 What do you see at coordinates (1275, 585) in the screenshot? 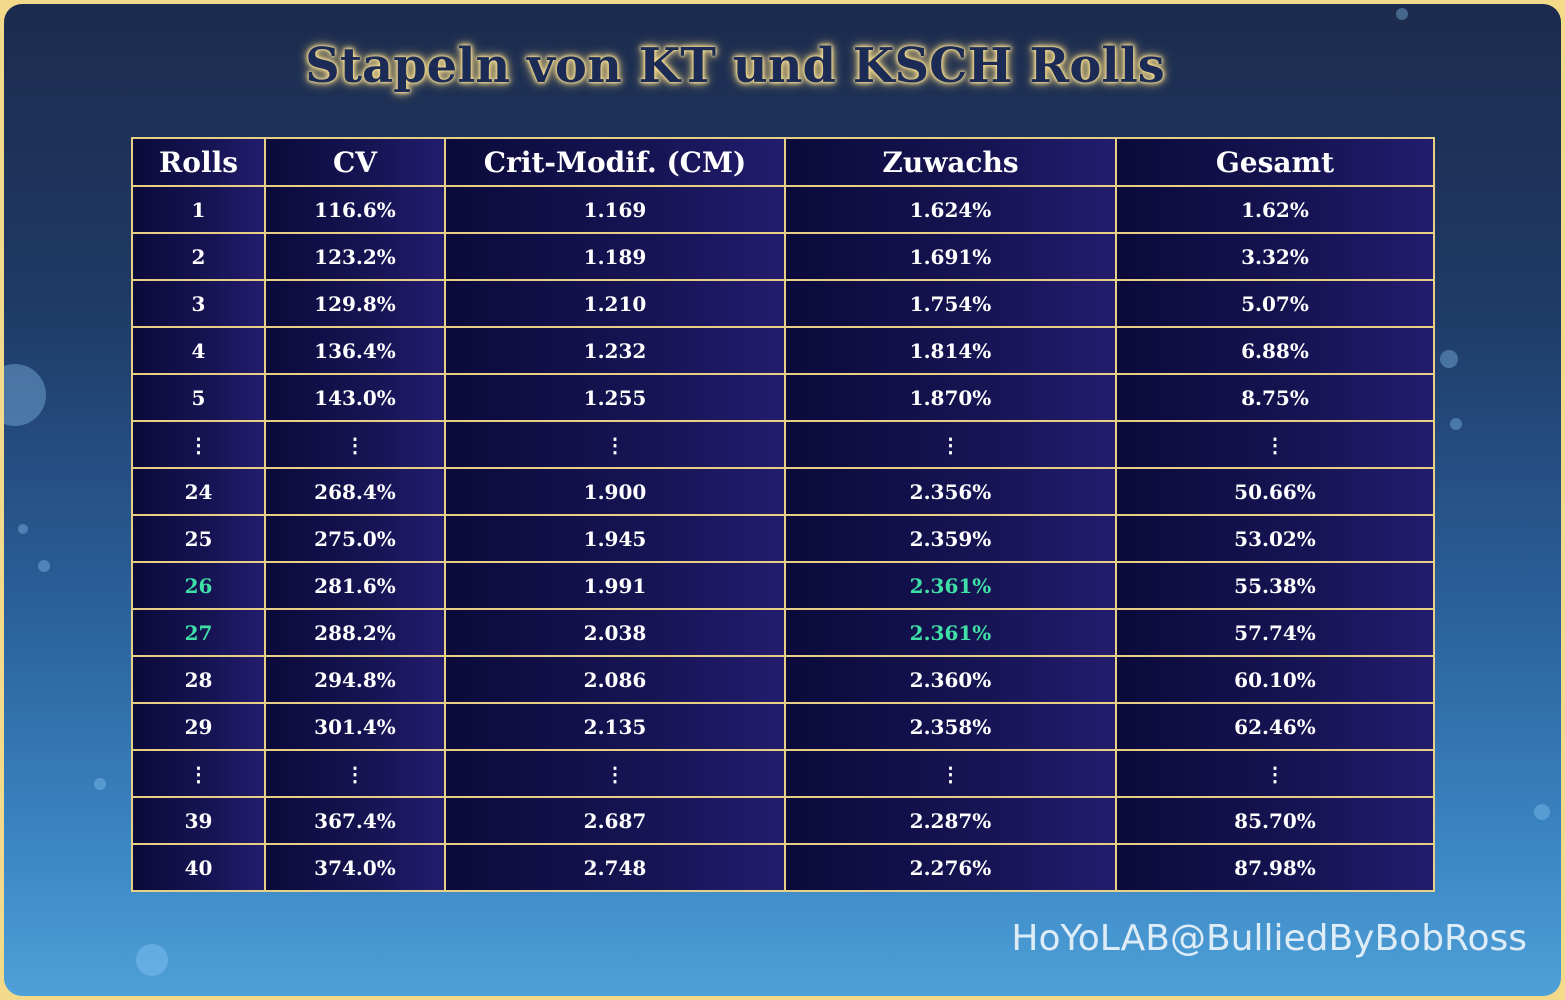
I see `cell-gesamt: 55.38%` at bounding box center [1275, 585].